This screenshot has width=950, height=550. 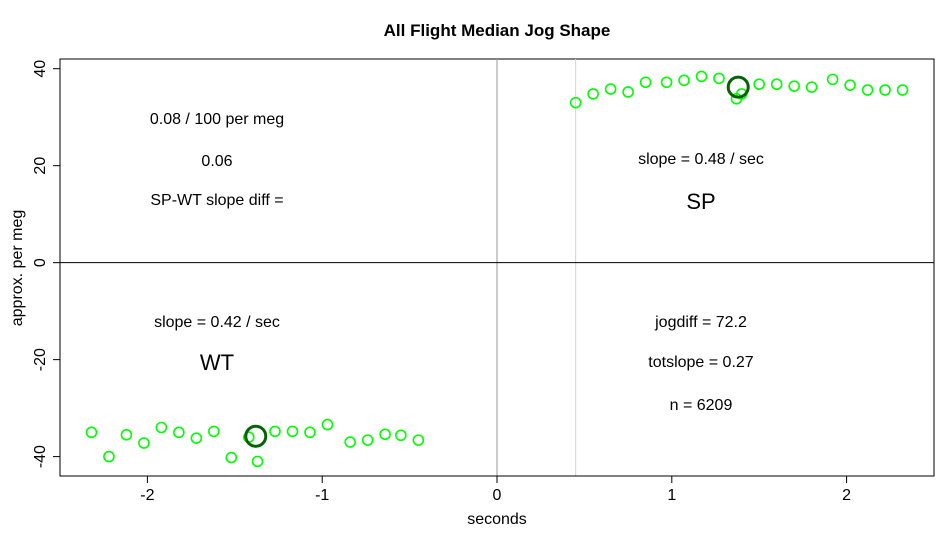 I want to click on y-axis-title: approx. per meg, so click(x=17, y=268).